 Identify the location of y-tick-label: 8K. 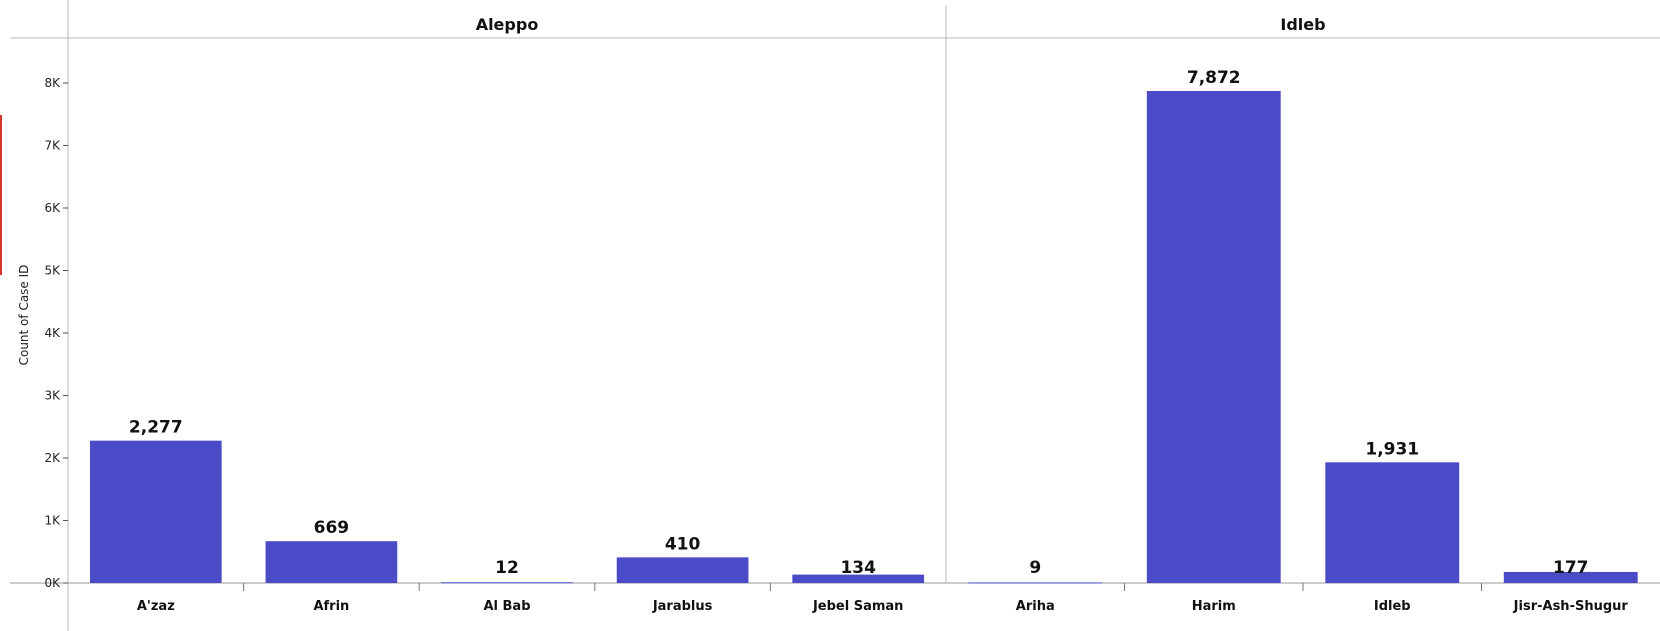
(52, 83).